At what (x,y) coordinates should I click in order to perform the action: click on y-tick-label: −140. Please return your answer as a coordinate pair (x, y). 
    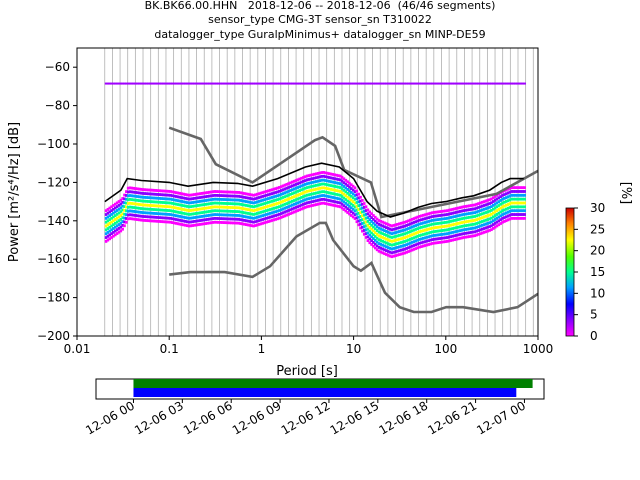
    Looking at the image, I should click on (53, 221).